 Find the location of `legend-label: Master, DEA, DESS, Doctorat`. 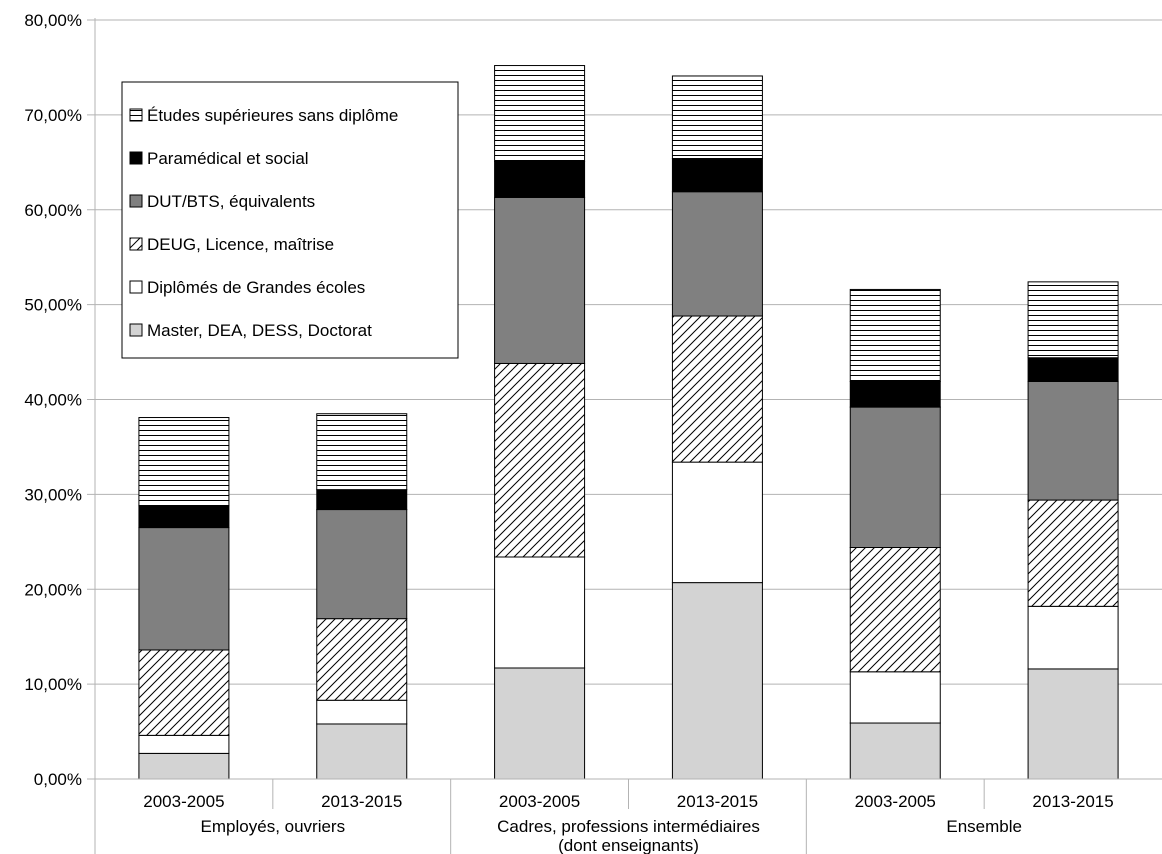

legend-label: Master, DEA, DESS, Doctorat is located at coordinates (259, 330).